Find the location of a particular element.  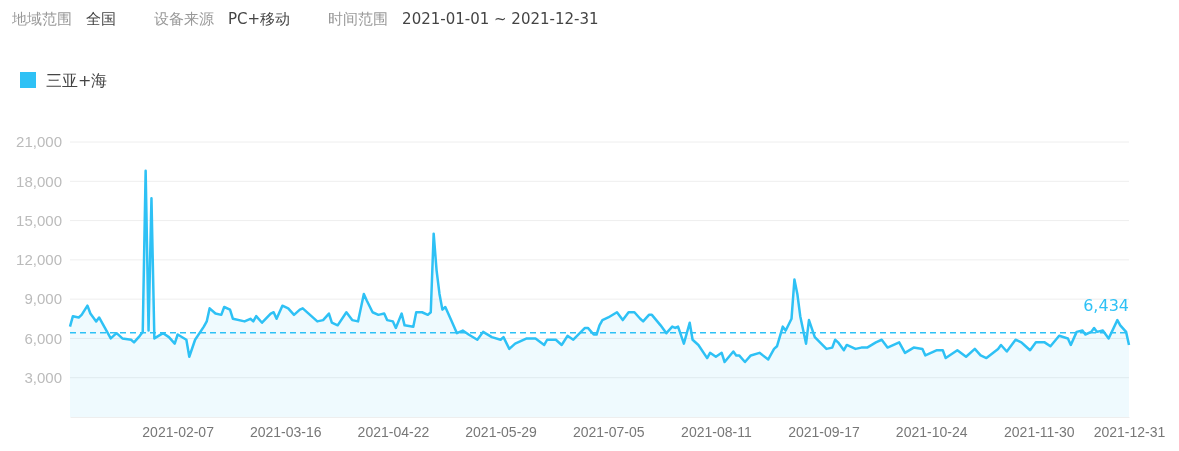

y-tick-label: 9,000 is located at coordinates (43, 299).